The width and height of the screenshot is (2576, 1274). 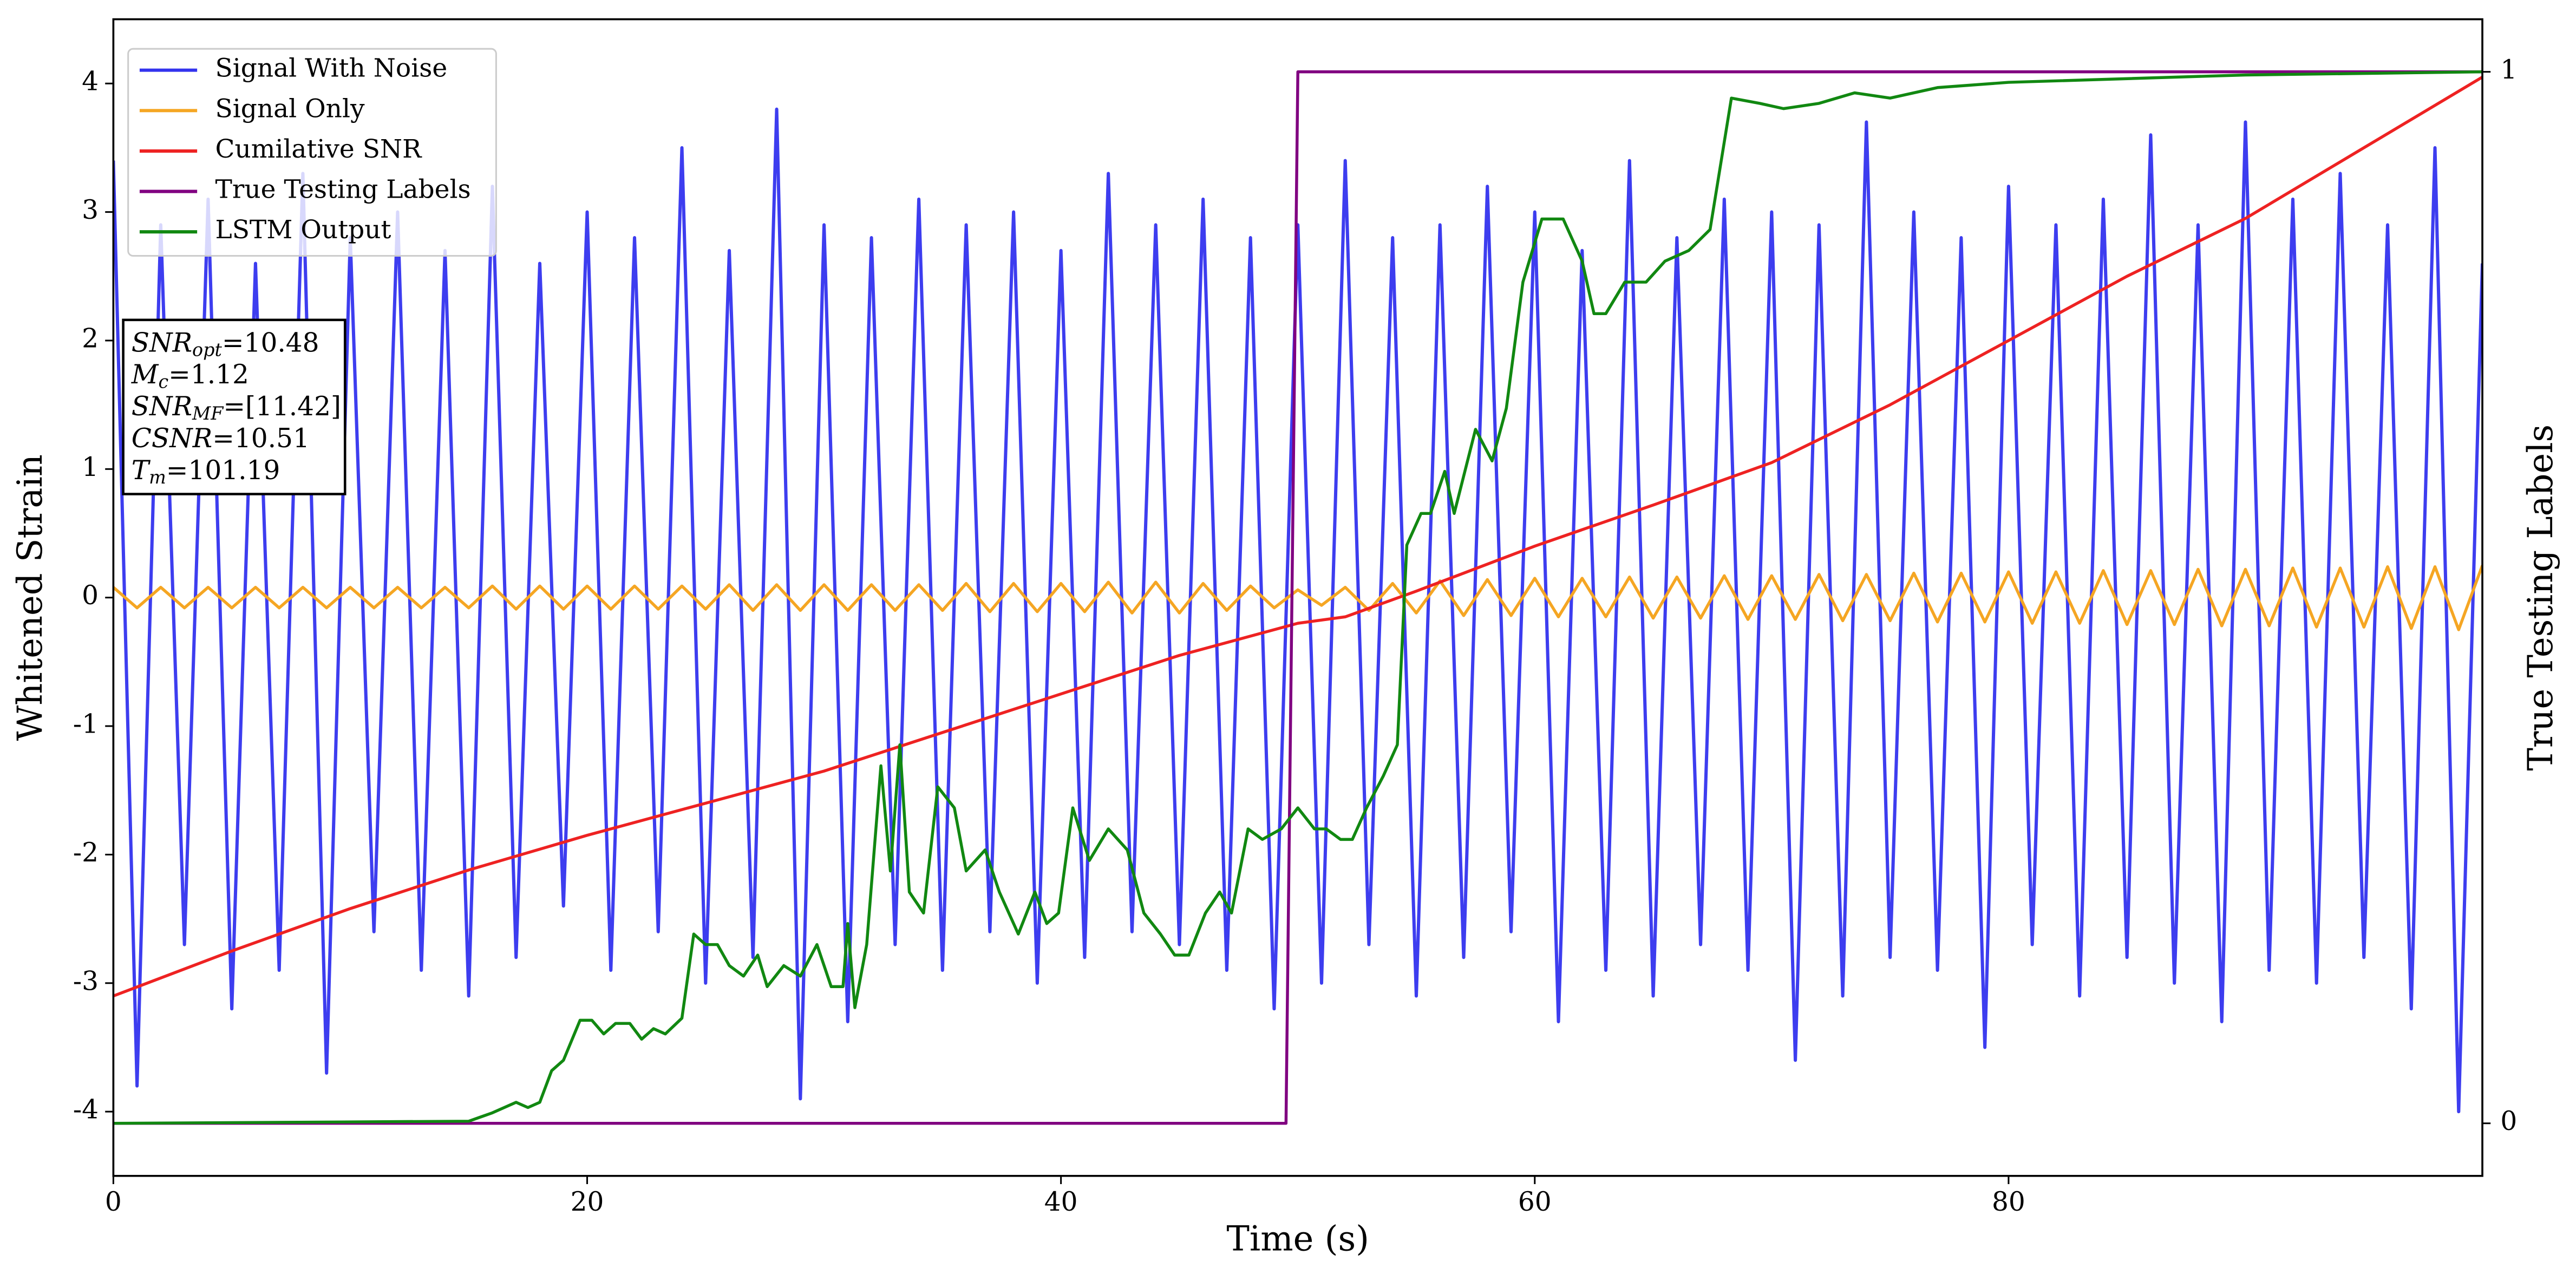 I want to click on y-tick-label: -2, so click(x=86, y=853).